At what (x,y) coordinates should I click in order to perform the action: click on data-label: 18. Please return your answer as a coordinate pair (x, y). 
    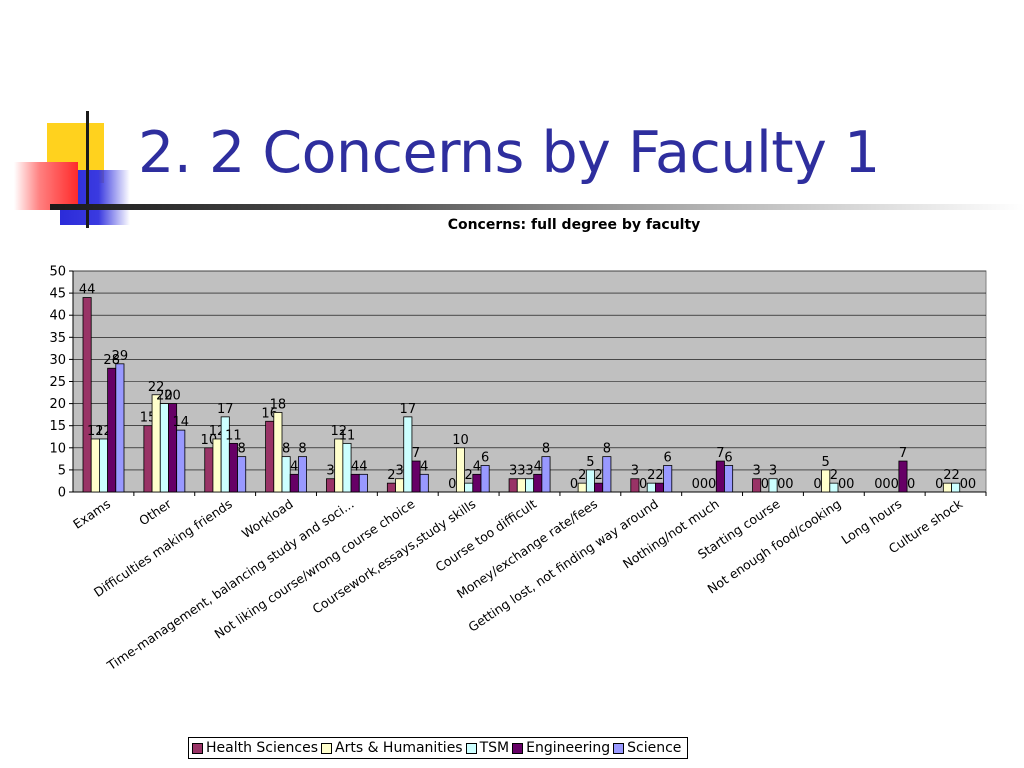
    Looking at the image, I should click on (278, 404).